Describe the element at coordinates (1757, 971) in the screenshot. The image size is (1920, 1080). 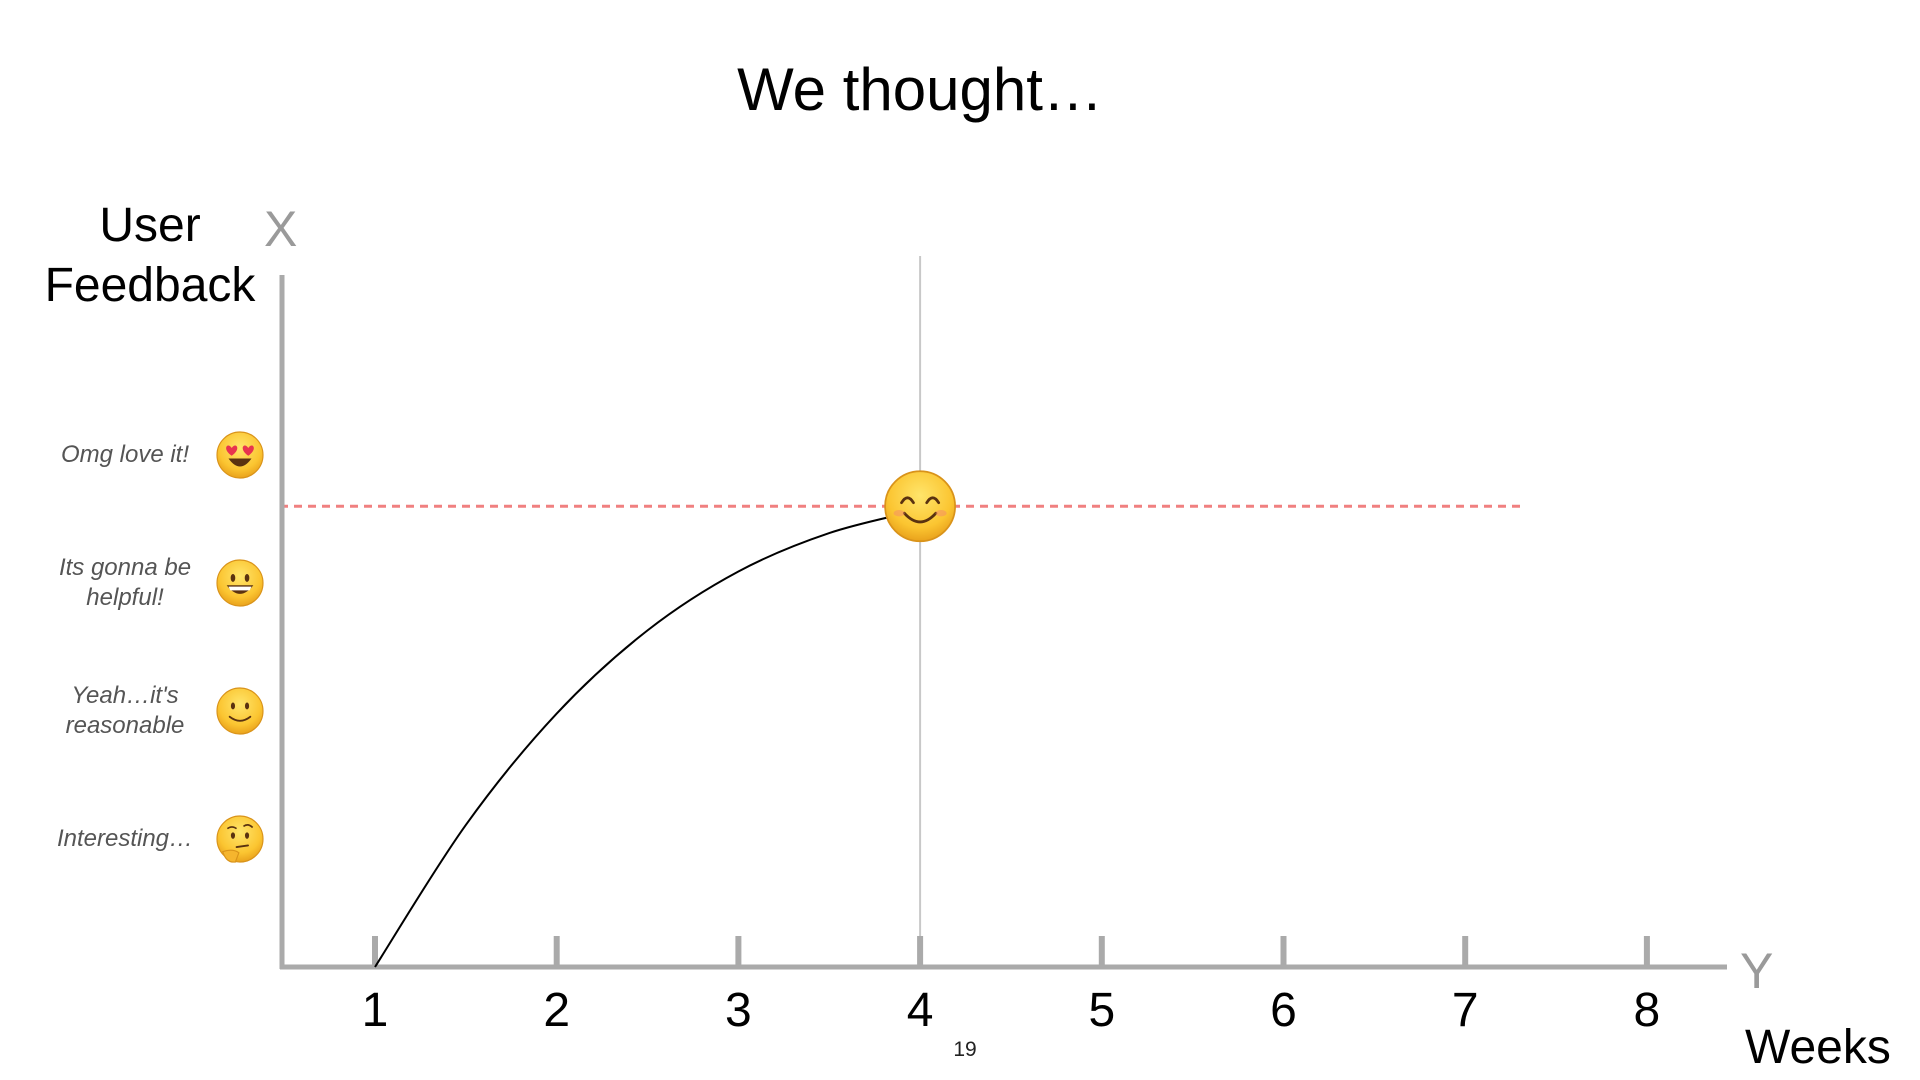
I see `horizontal-axis-letter: Y` at that location.